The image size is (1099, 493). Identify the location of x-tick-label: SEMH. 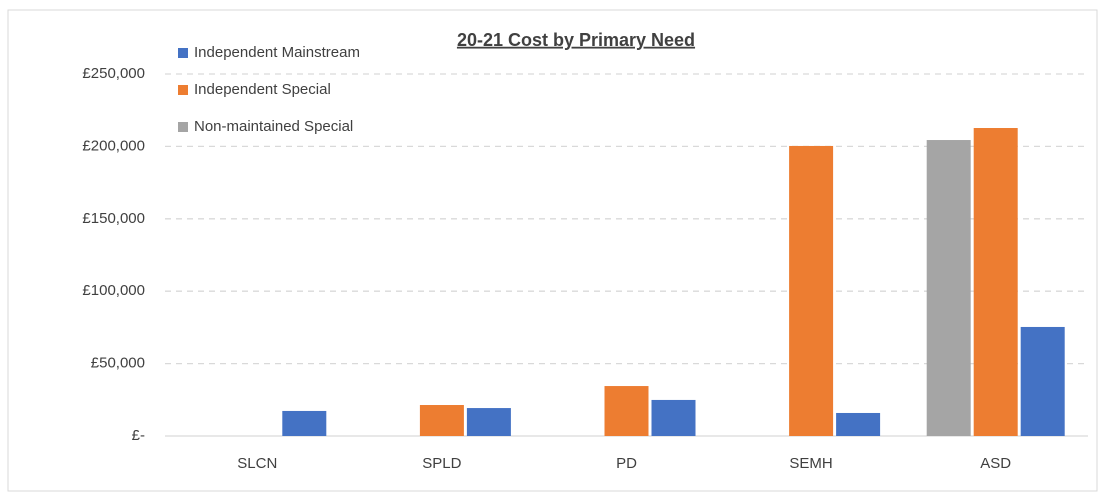
(810, 463).